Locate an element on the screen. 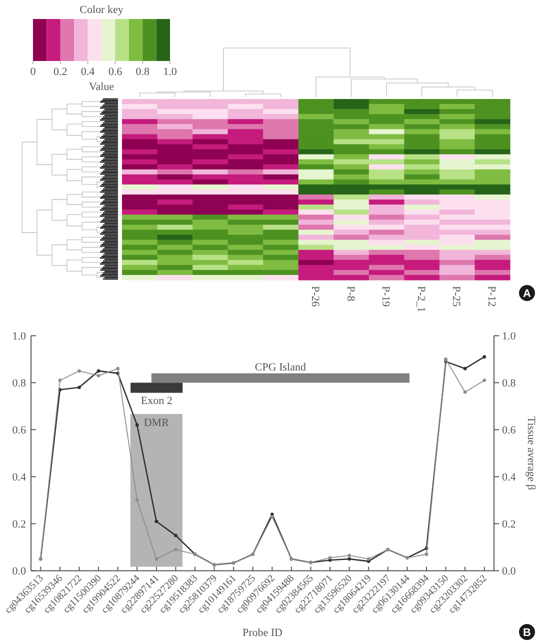 The image size is (546, 644). color-bar-title: Value is located at coordinates (101, 87).